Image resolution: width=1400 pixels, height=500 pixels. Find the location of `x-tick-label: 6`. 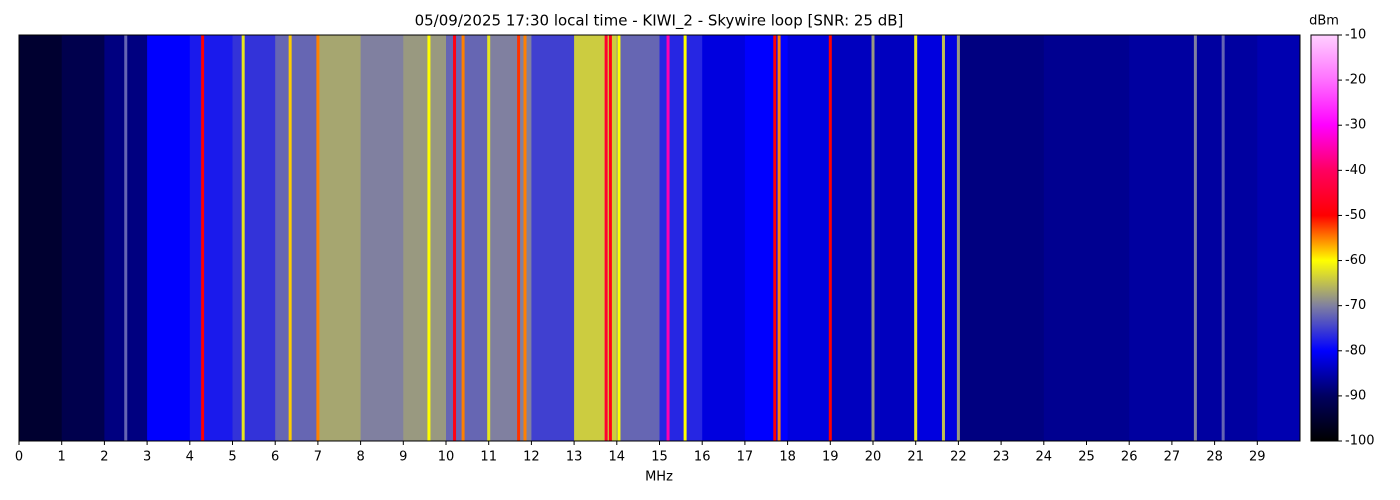

x-tick-label: 6 is located at coordinates (275, 457).